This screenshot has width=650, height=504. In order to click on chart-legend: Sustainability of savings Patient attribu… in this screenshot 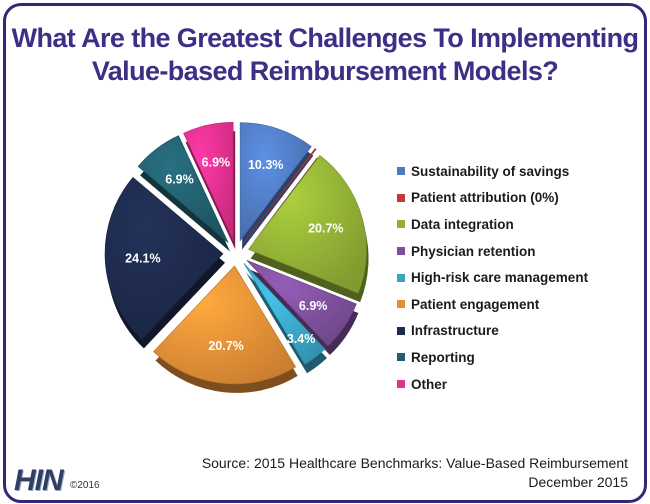, I will do `click(492, 277)`.